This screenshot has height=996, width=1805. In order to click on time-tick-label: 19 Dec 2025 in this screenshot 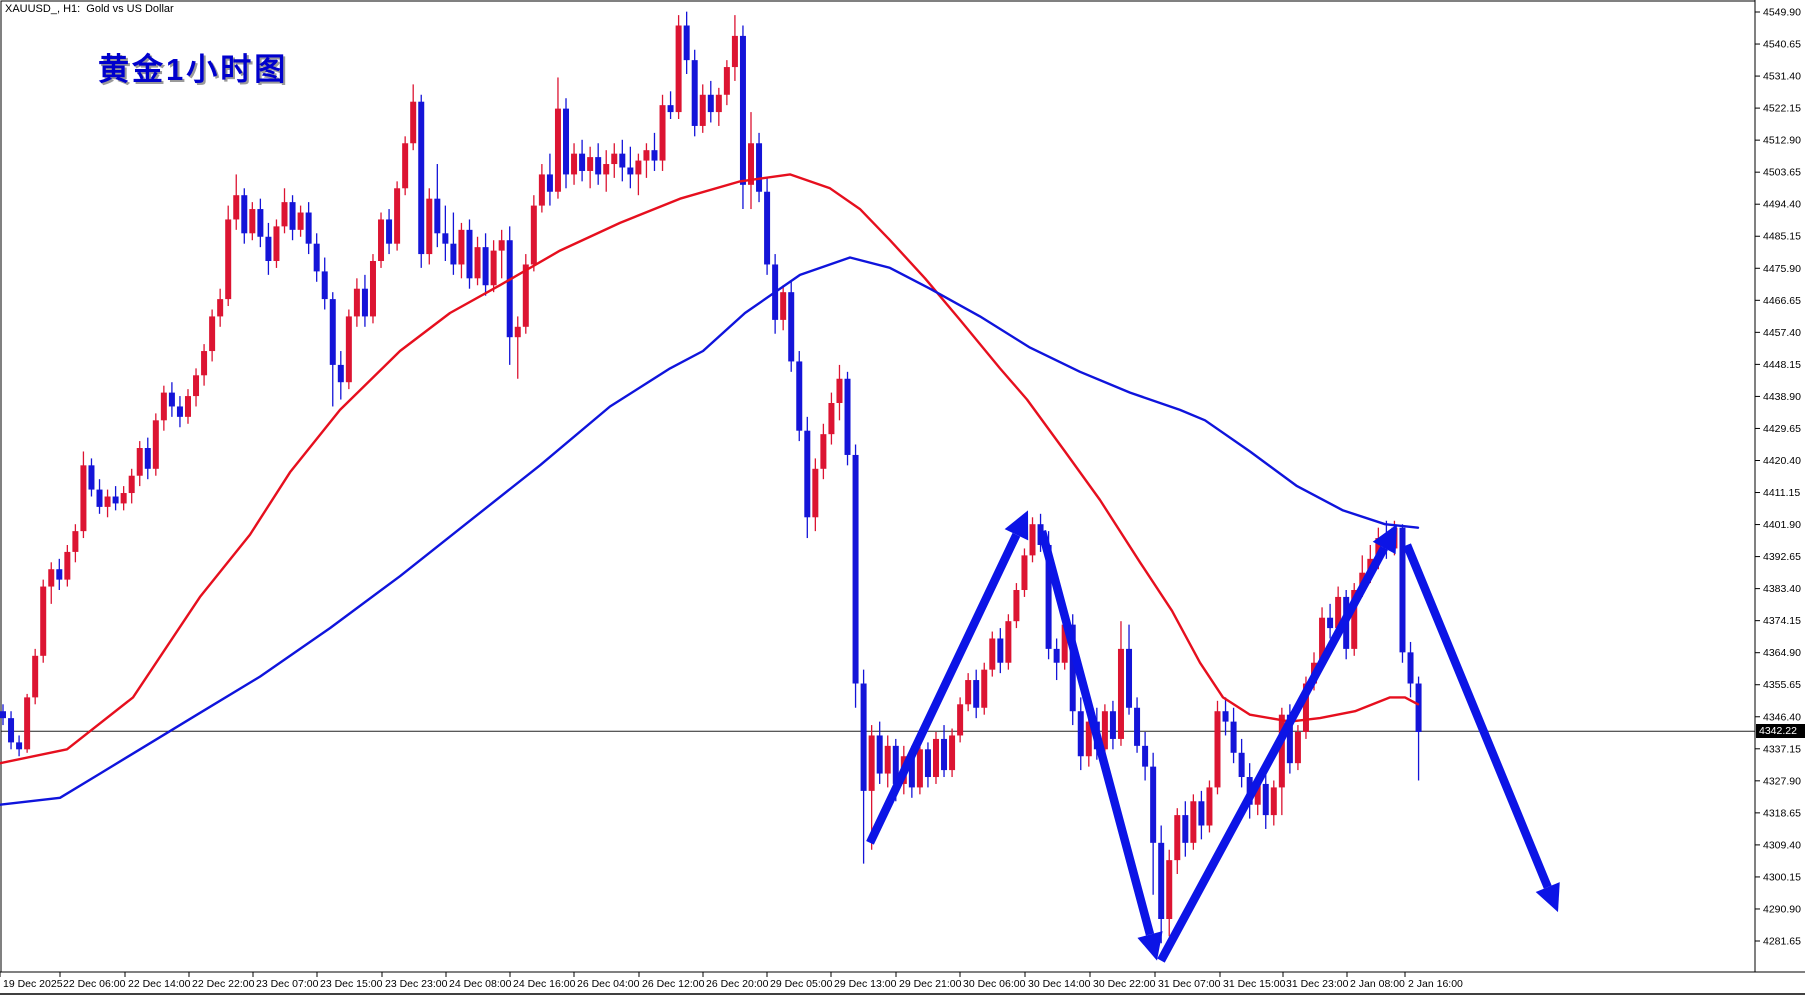, I will do `click(33, 984)`.